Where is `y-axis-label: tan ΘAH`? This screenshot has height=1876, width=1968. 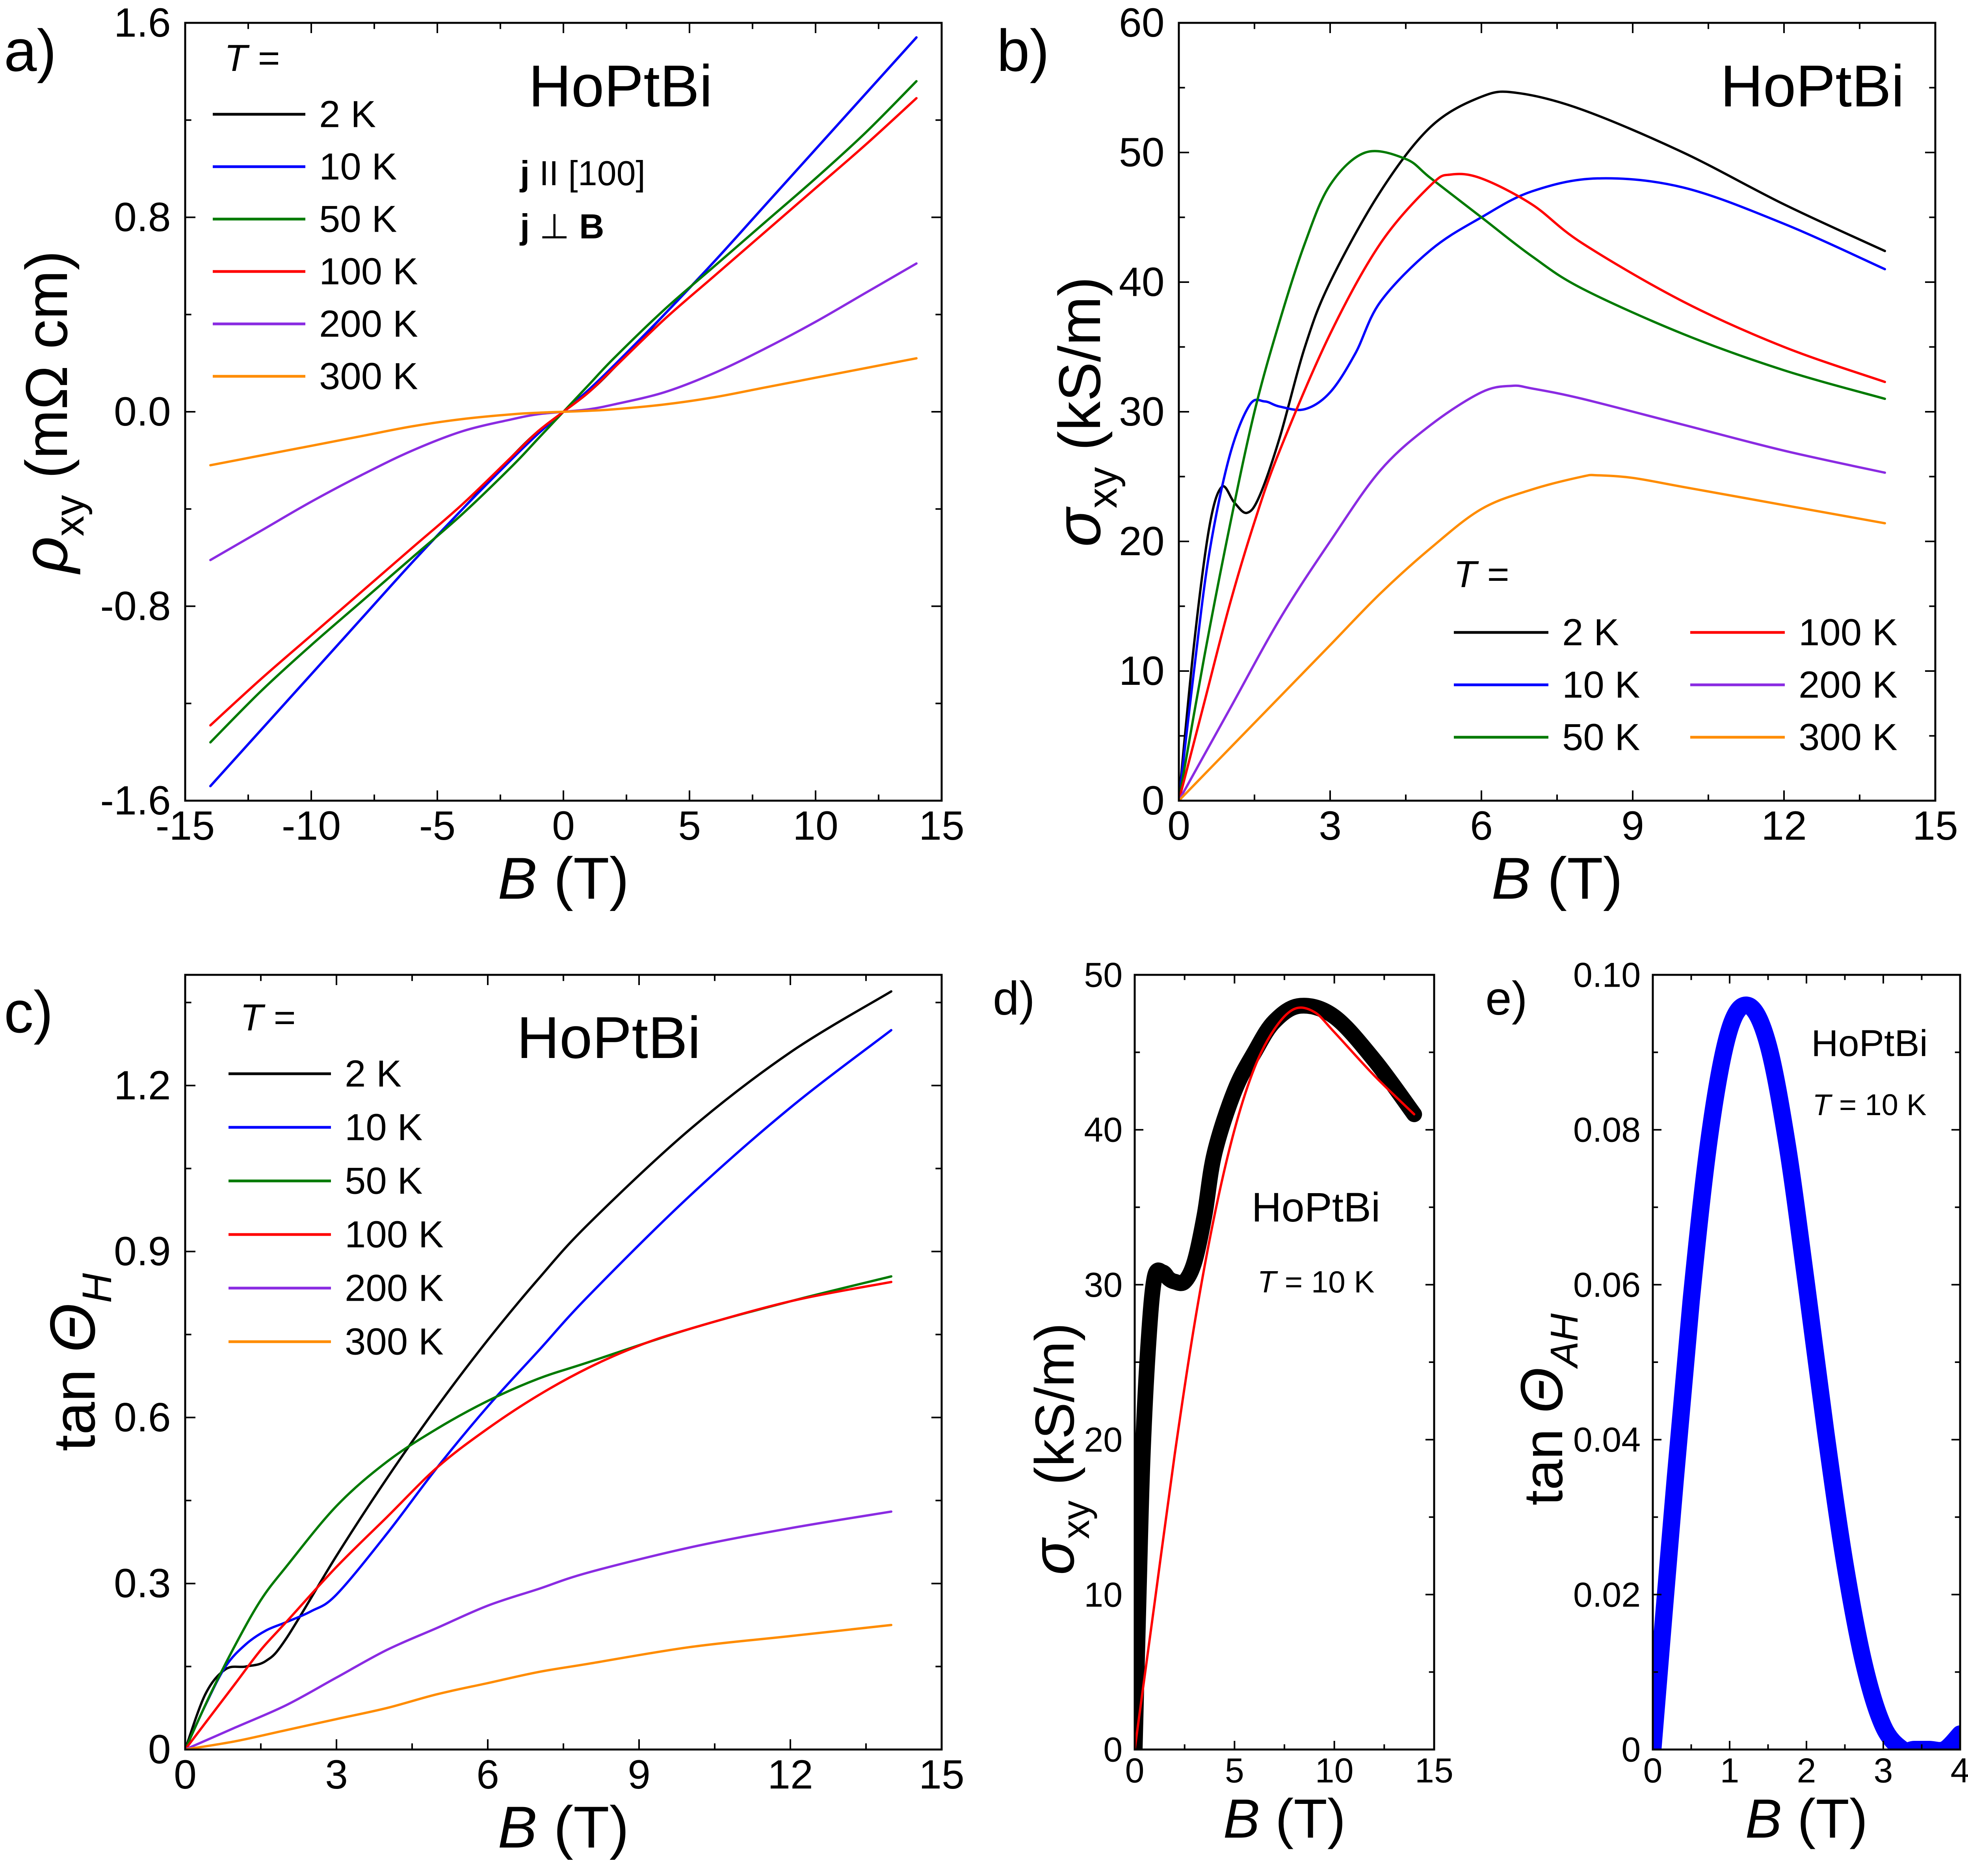 y-axis-label: tan ΘAH is located at coordinates (1547, 1409).